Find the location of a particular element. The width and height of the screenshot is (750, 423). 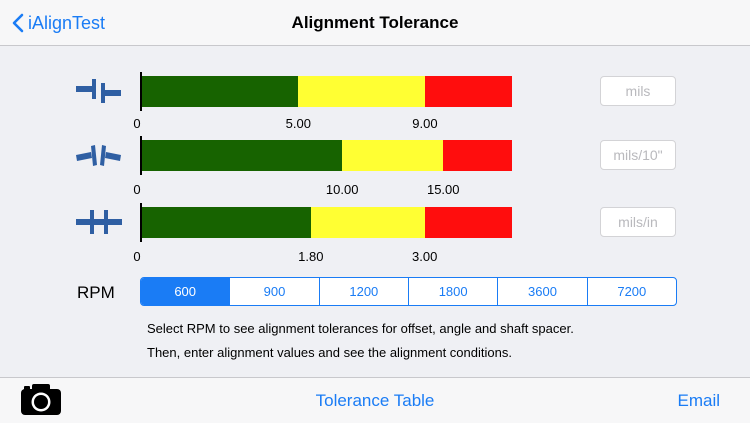

rpm-segmented-control: 600 900 1200 1800 3600 7200 is located at coordinates (408, 291).